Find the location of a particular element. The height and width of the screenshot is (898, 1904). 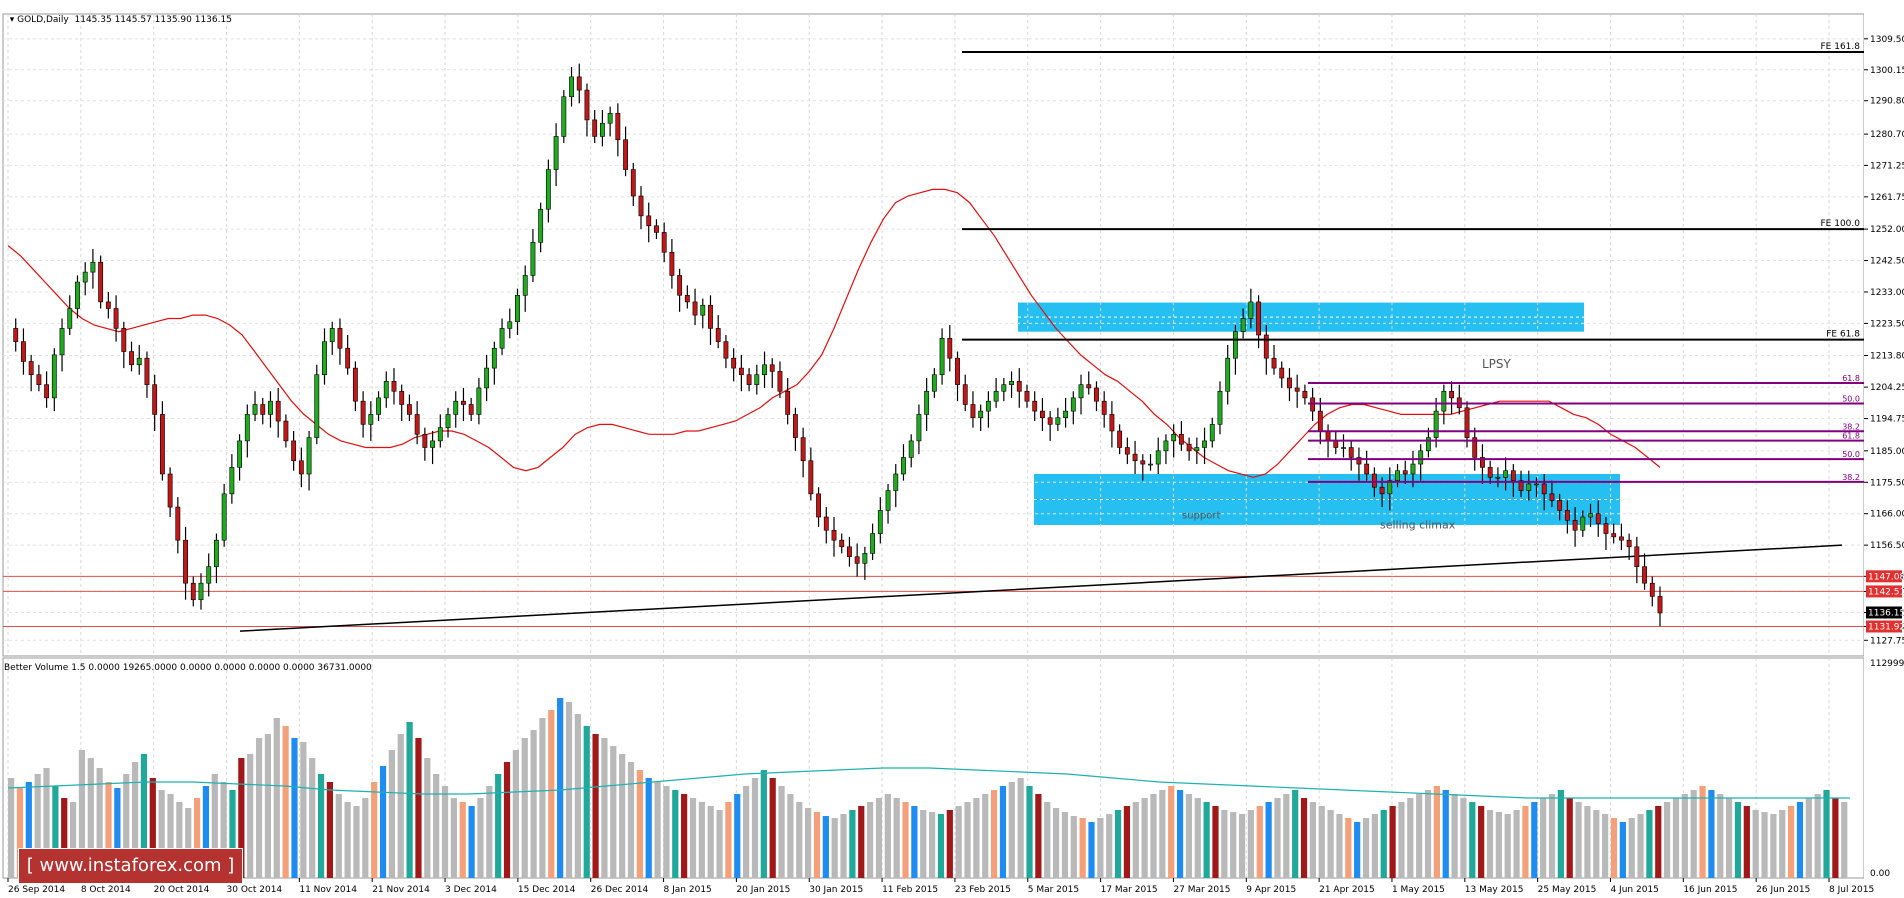

date-tick-label: 26 Jun 2015 is located at coordinates (1783, 890).